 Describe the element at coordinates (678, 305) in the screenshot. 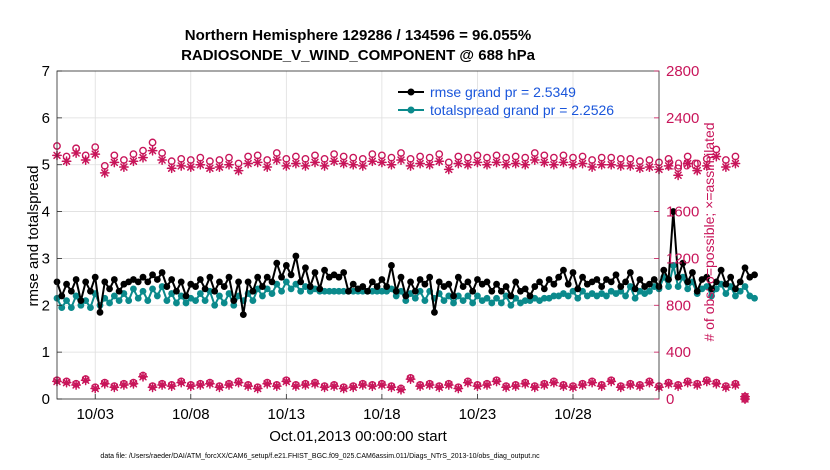

I see `y2-tick-label: 800` at that location.